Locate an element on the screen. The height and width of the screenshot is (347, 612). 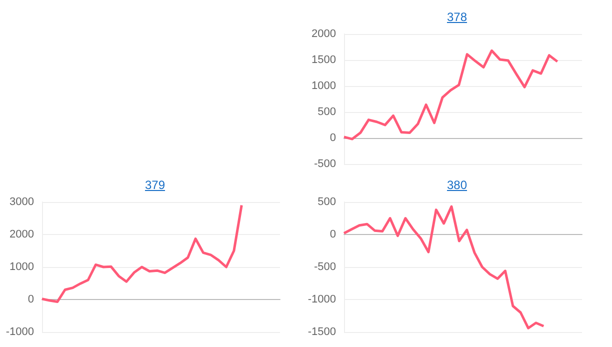
chart-title: 380 is located at coordinates (457, 185).